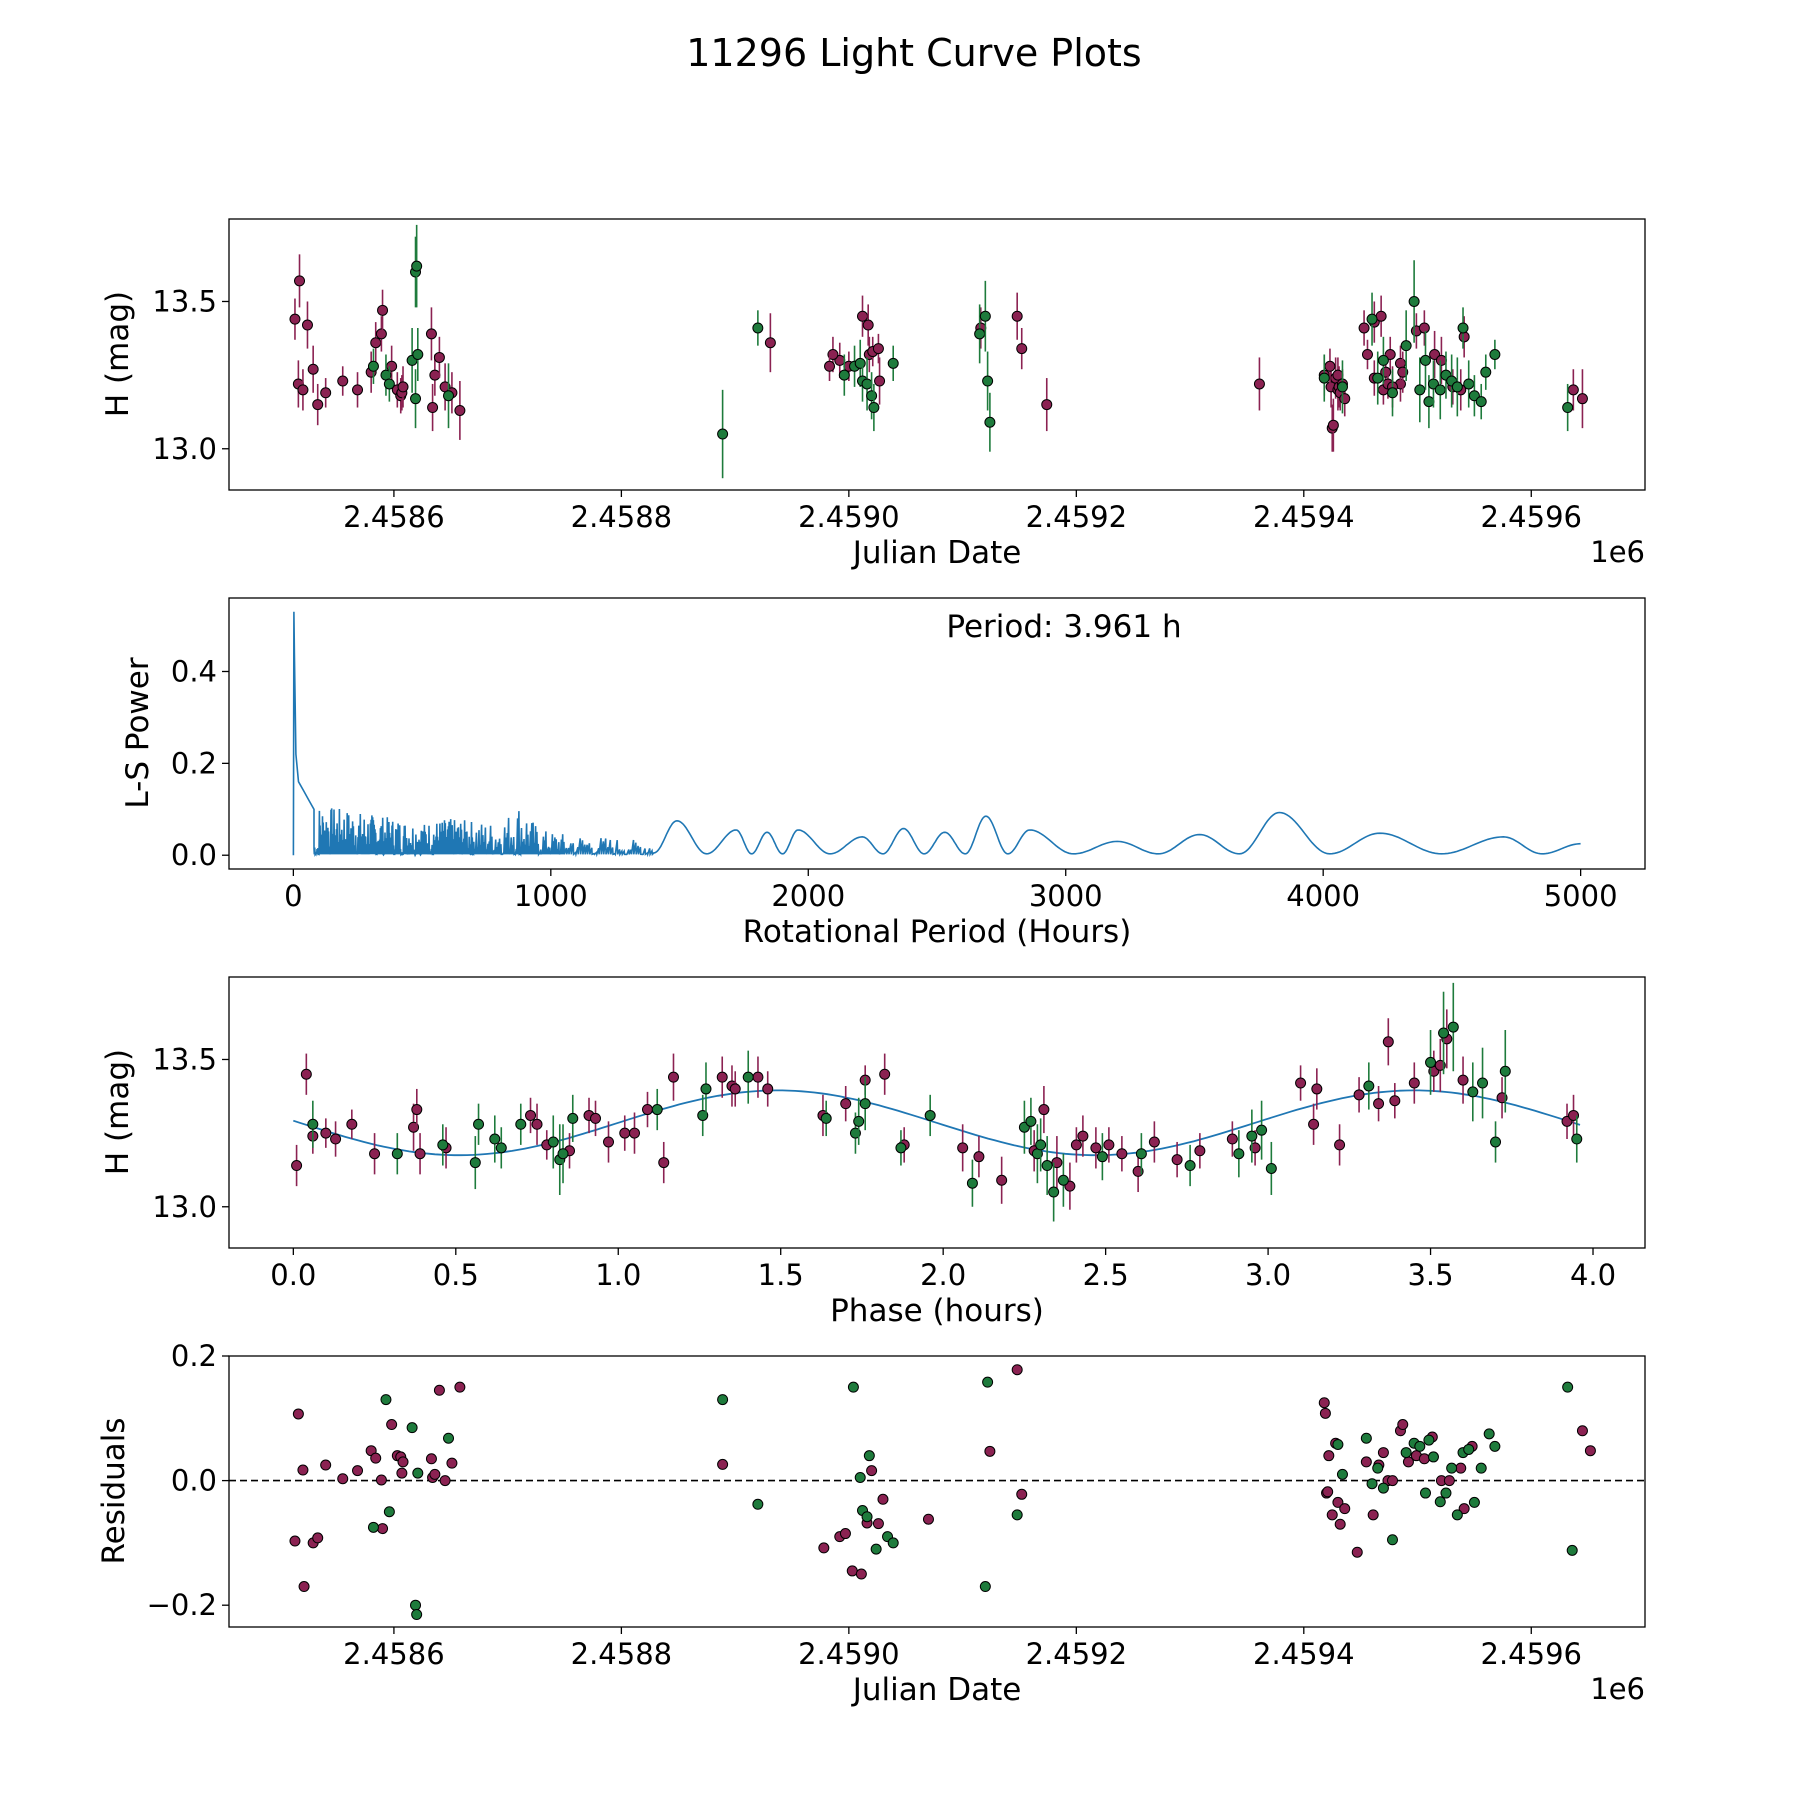  I want to click on x-tick-label: 4000, so click(1323, 896).